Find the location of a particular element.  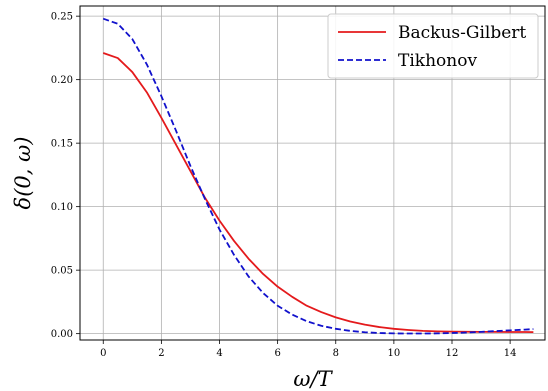

y-tick-label: 0.05 is located at coordinates (62, 271).